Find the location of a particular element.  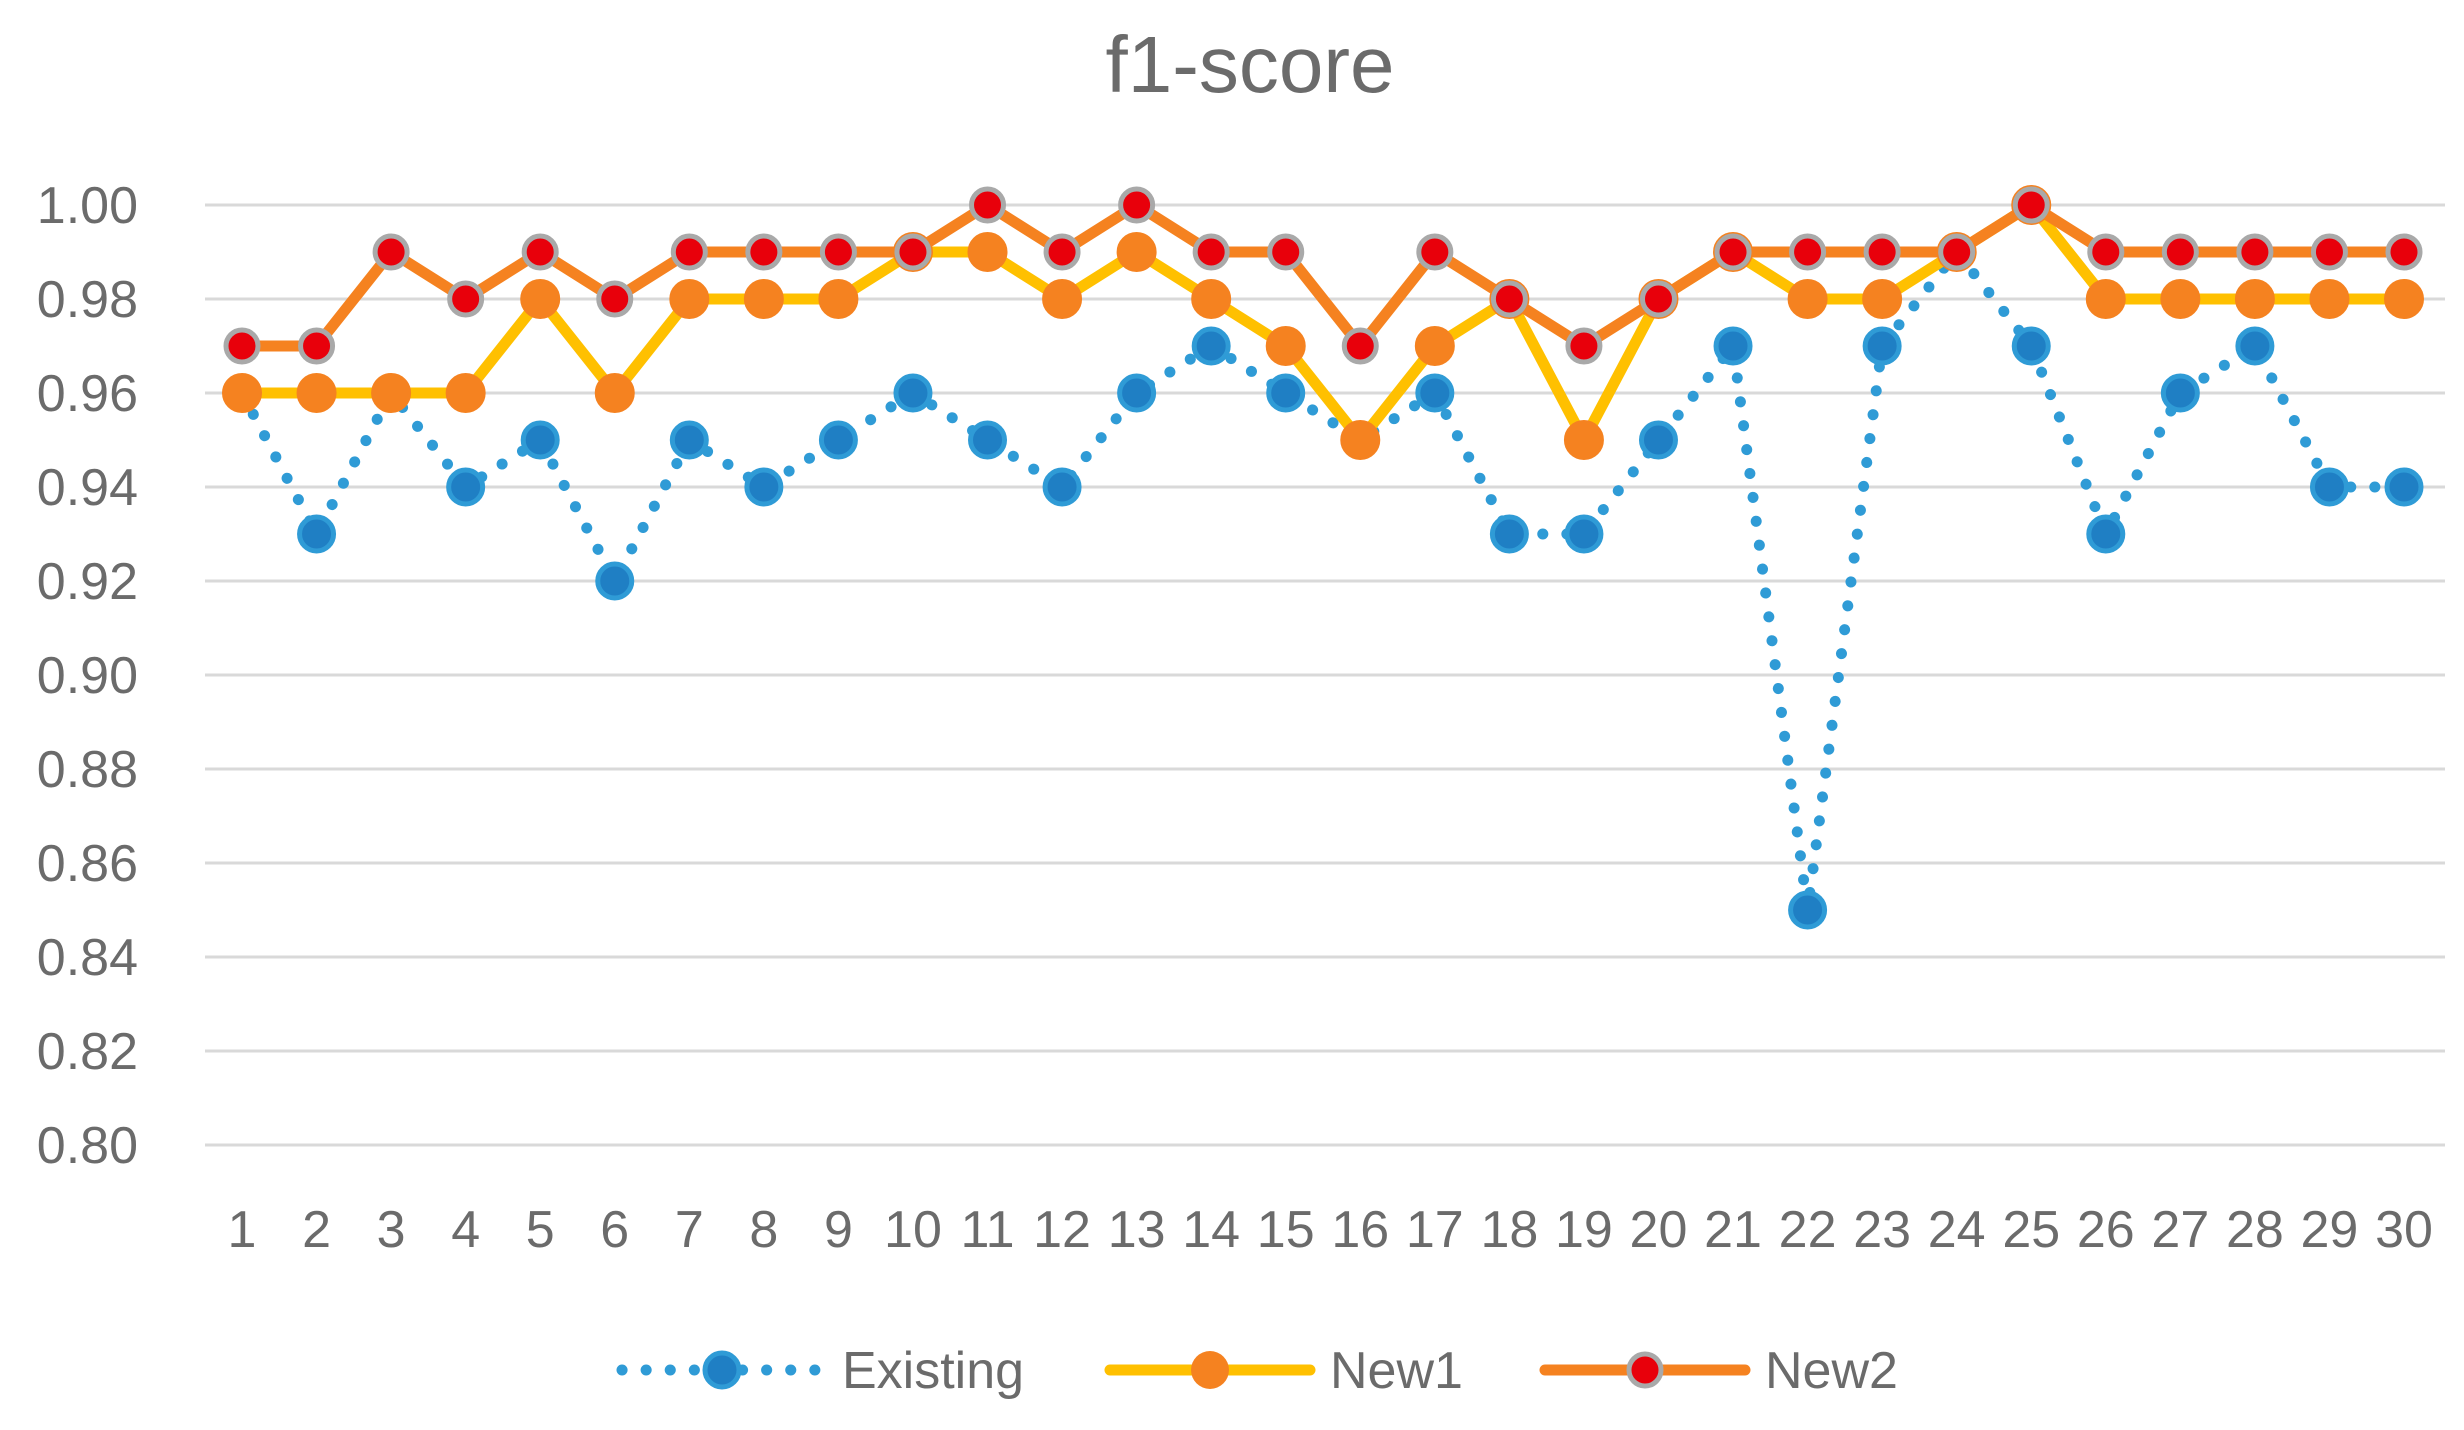

x-tick-label: 18 is located at coordinates (1509, 1230).